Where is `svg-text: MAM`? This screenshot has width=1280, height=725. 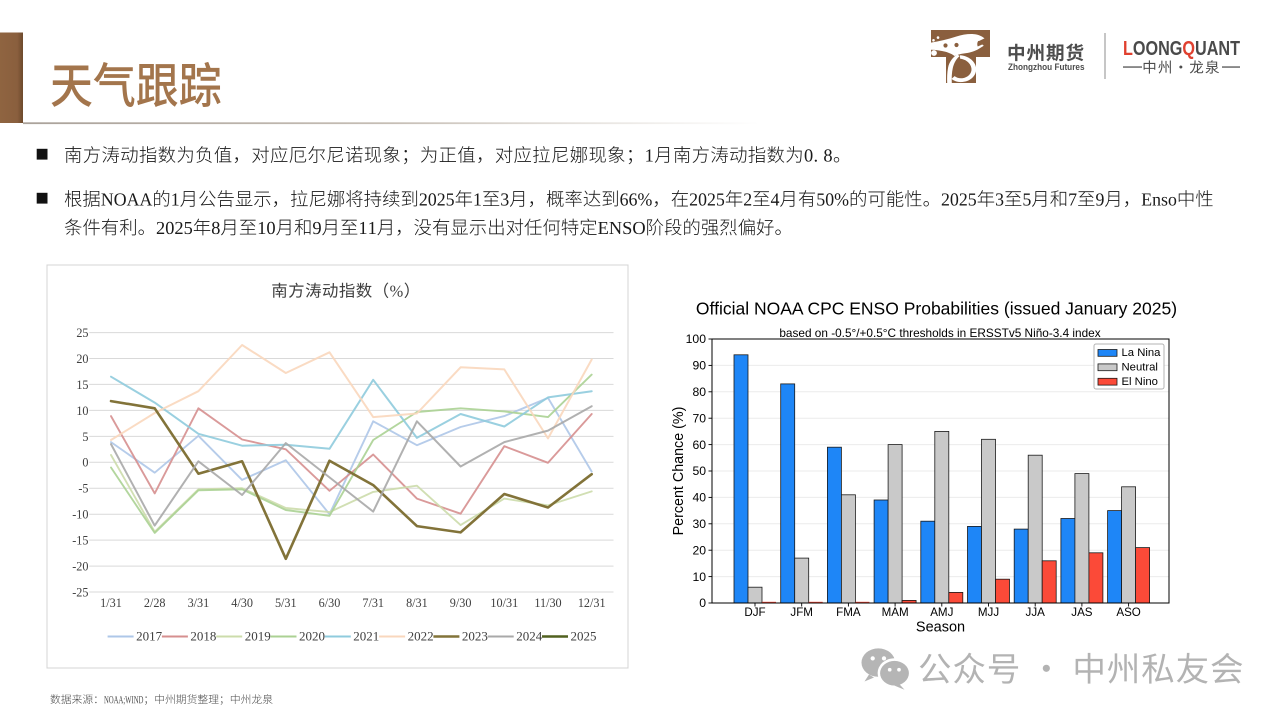 svg-text: MAM is located at coordinates (895, 612).